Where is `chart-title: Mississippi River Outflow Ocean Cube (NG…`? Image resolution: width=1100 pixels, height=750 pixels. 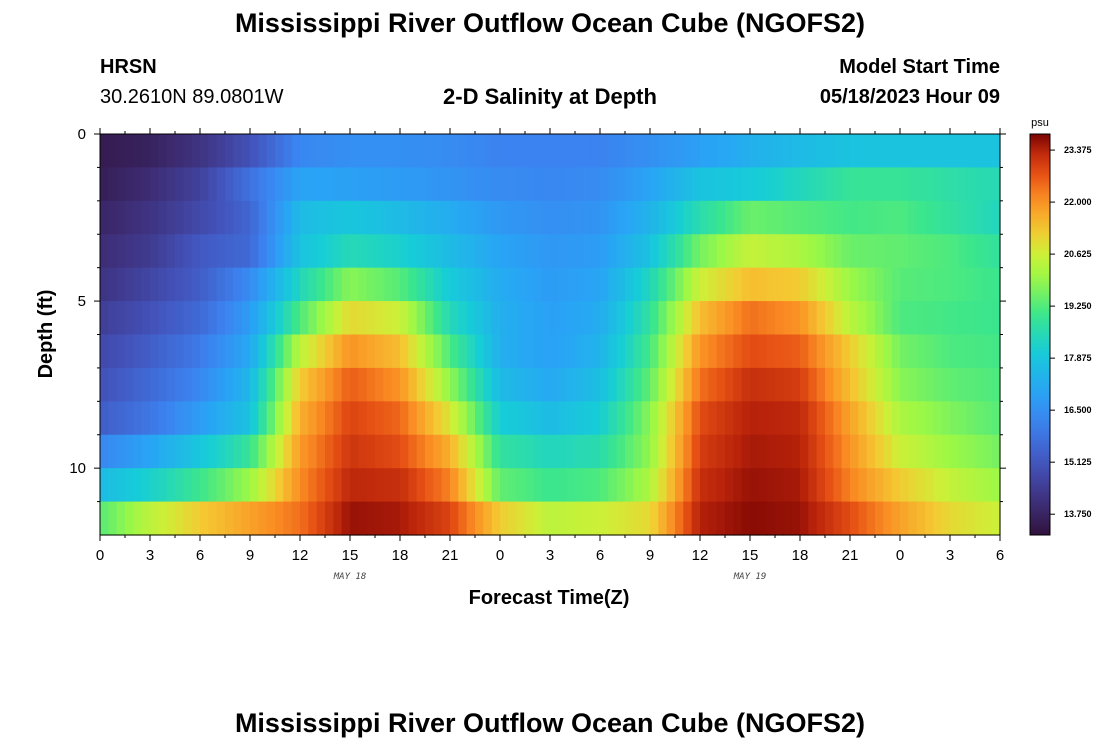
chart-title: Mississippi River Outflow Ocean Cube (NG… is located at coordinates (550, 23).